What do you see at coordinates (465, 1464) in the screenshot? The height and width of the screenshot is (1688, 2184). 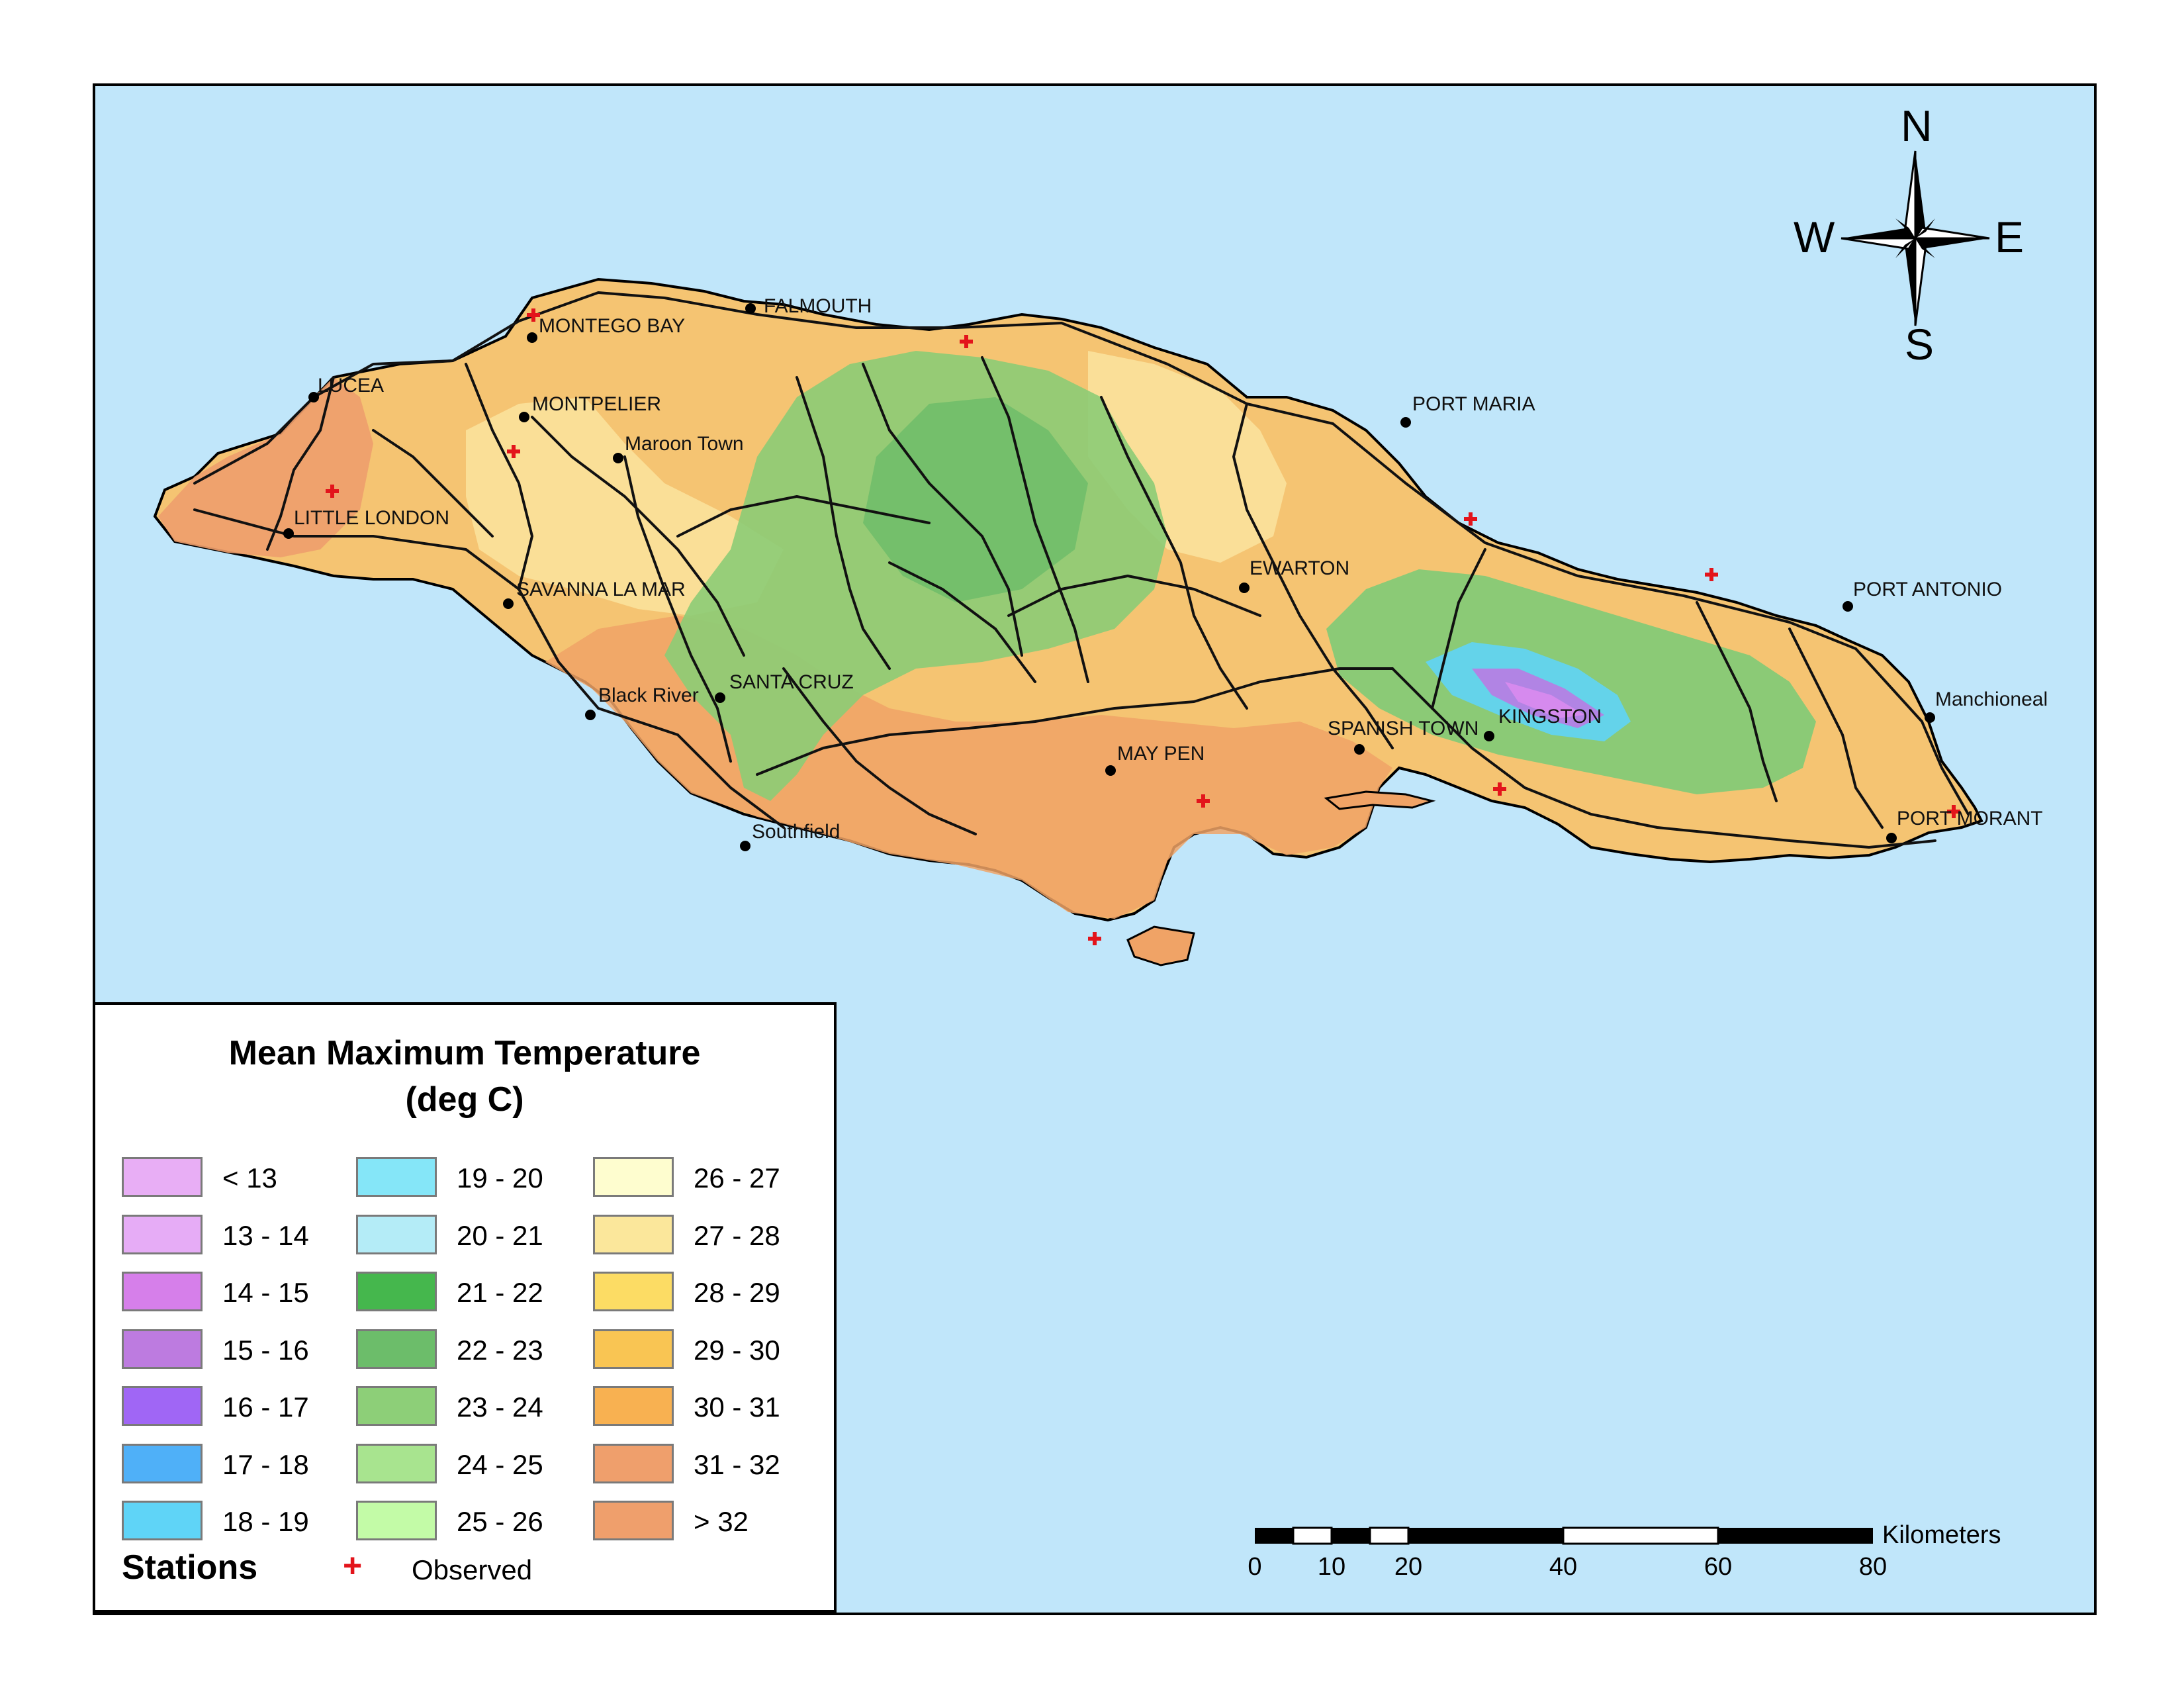 I see `legend-class-item: 24 - 25` at bounding box center [465, 1464].